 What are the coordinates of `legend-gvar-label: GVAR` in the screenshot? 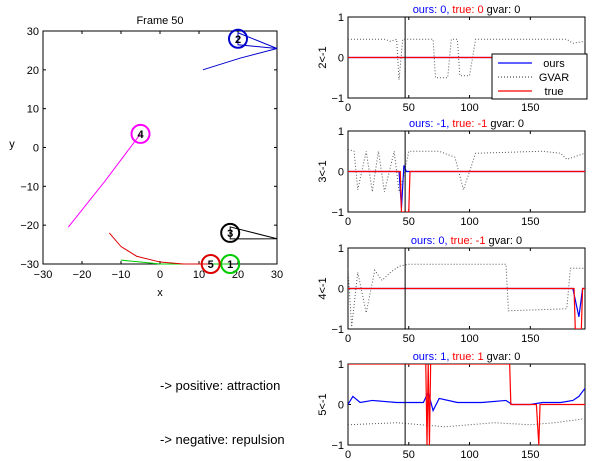 It's located at (554, 78).